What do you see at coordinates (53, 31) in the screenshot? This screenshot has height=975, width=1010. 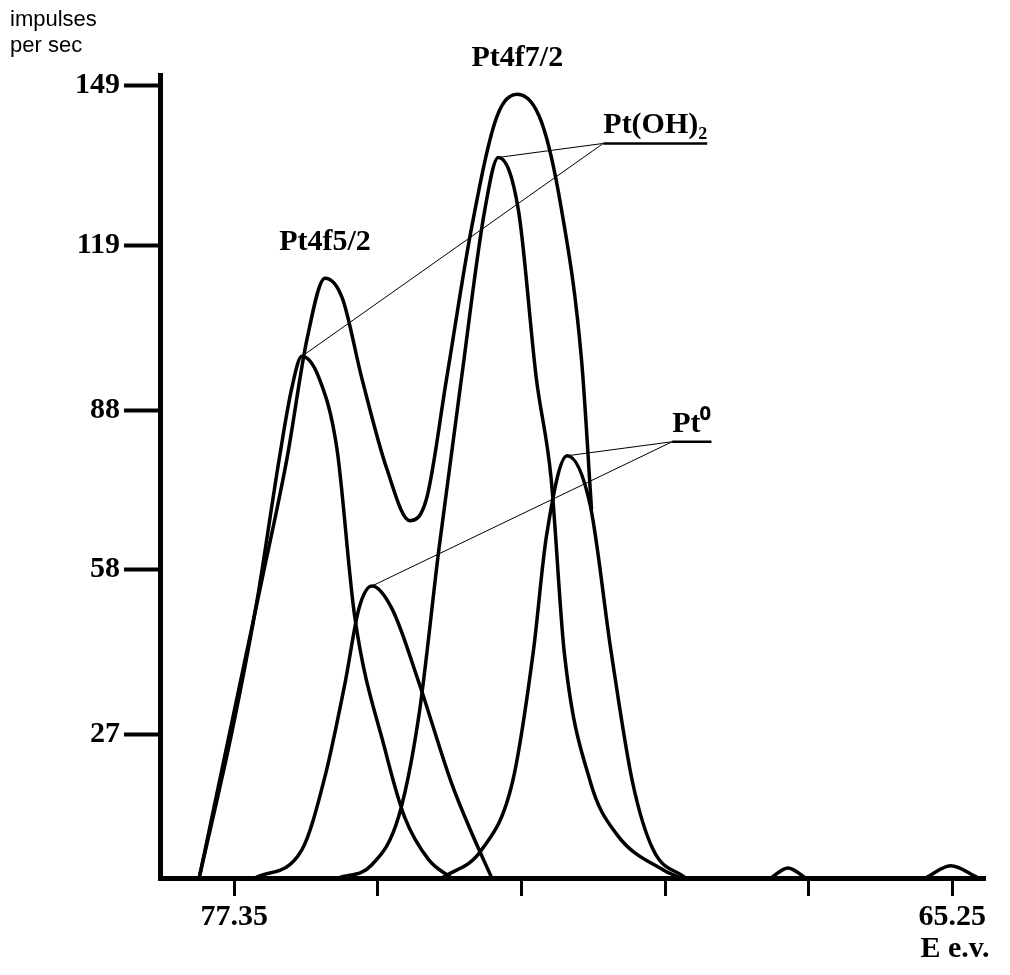 I see `y-axis-title: impulses per sec` at bounding box center [53, 31].